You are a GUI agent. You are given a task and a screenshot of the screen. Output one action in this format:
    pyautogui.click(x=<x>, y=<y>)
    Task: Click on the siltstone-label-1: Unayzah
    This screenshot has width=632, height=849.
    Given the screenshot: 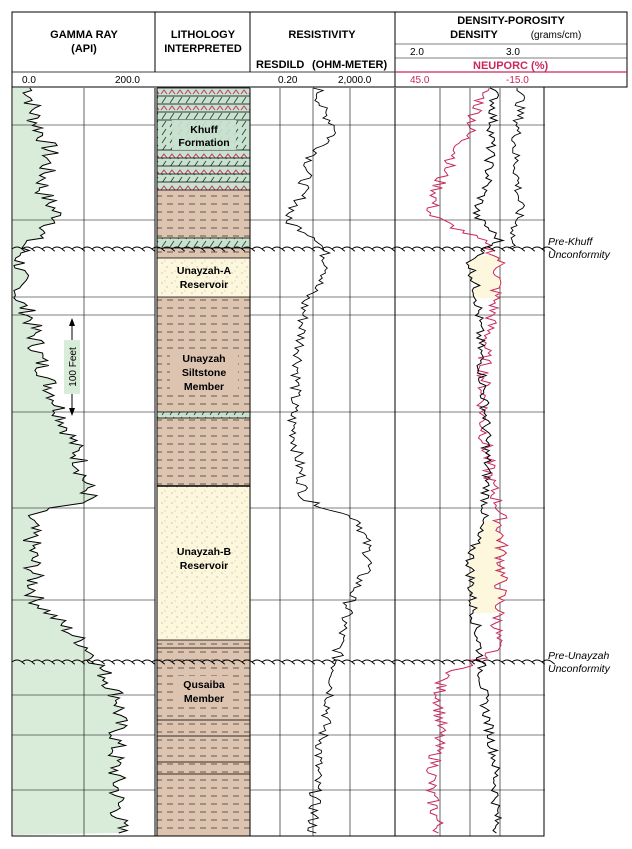 What is the action you would take?
    pyautogui.click(x=203, y=359)
    